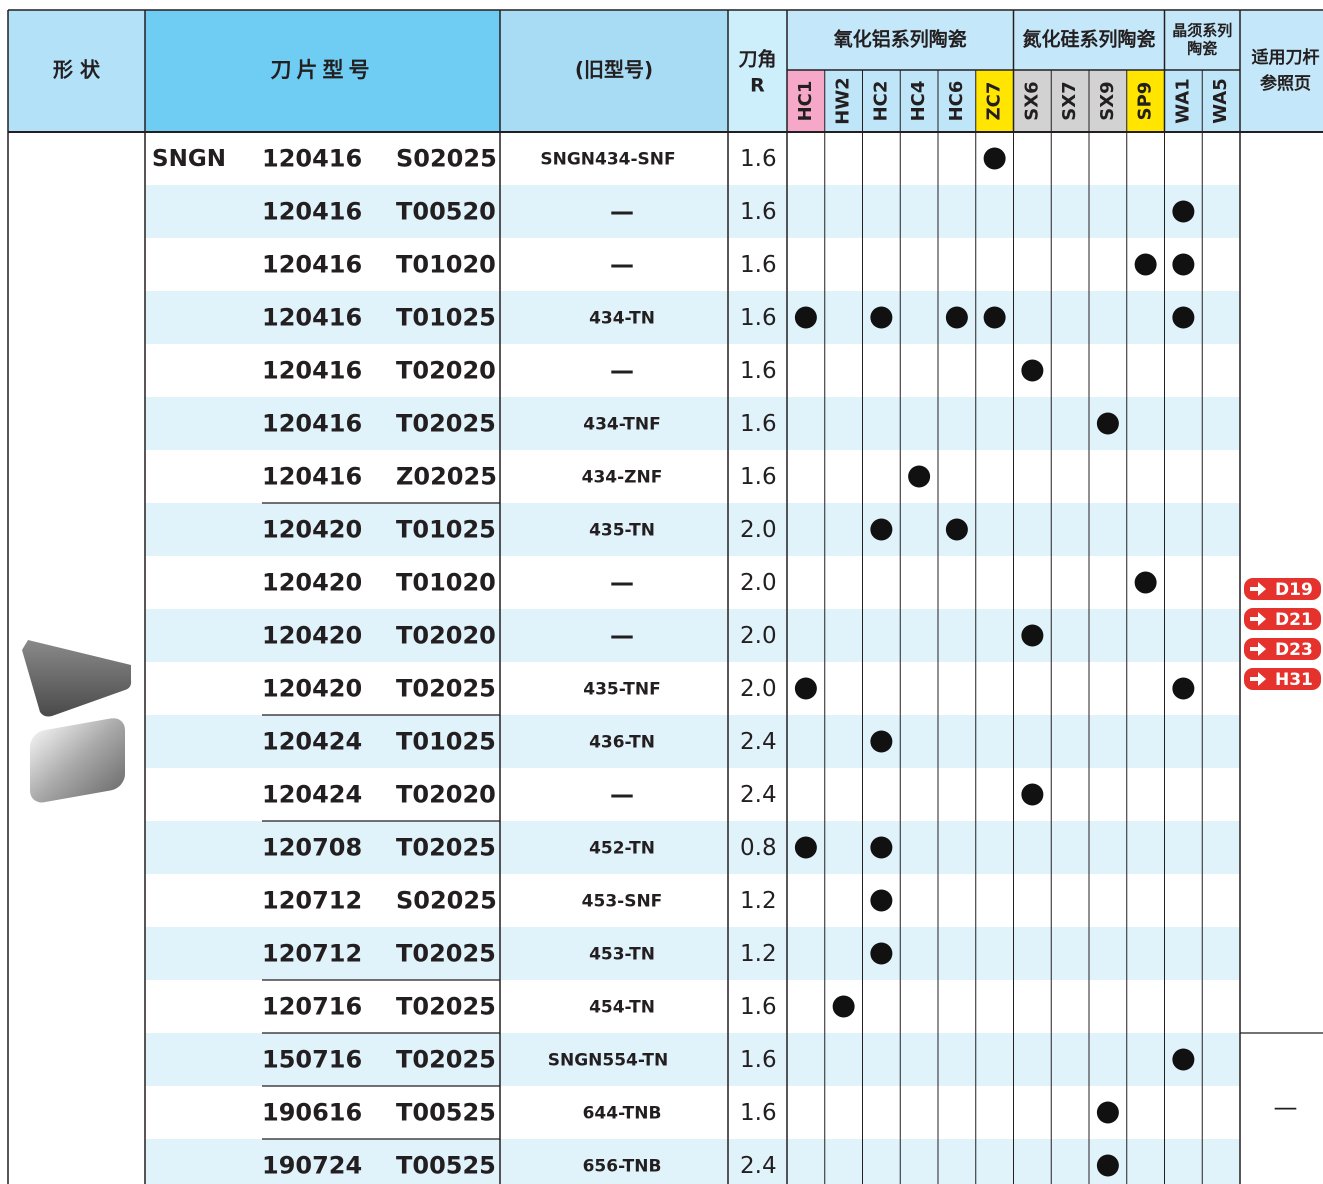 This screenshot has height=1184, width=1323. What do you see at coordinates (622, 319) in the screenshot?
I see `old-model: 434-TN` at bounding box center [622, 319].